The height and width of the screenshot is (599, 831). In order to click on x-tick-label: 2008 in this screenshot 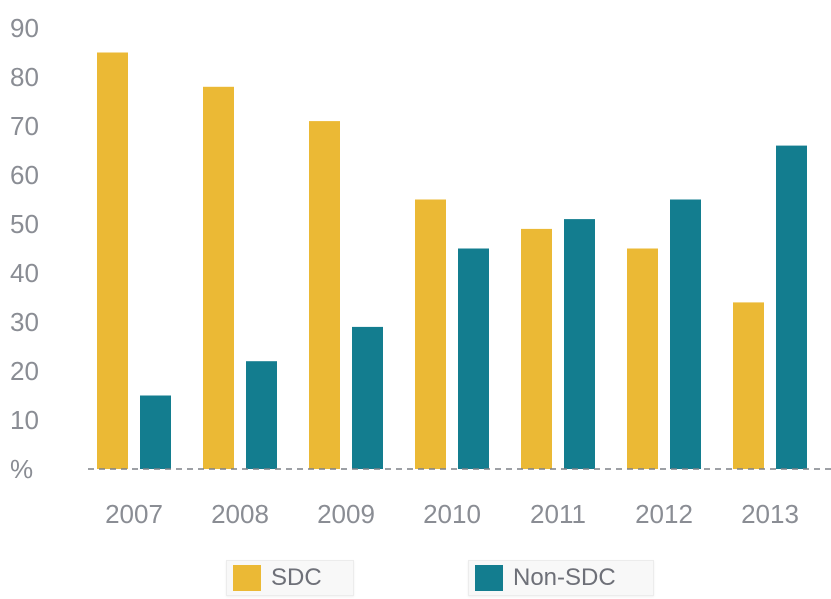, I will do `click(240, 514)`.